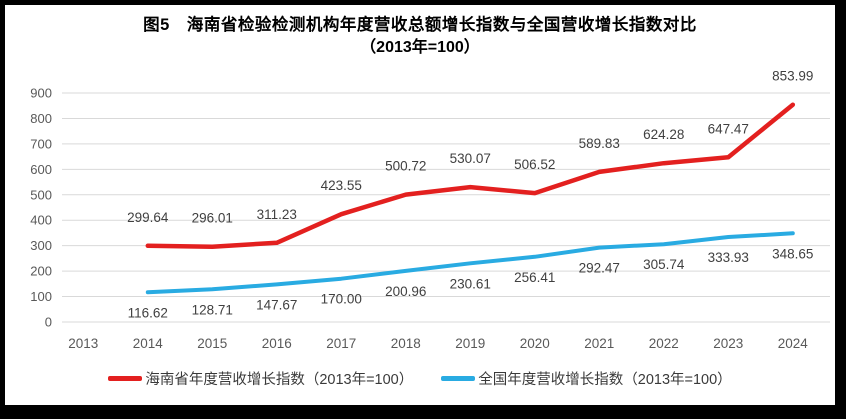 The height and width of the screenshot is (419, 846). I want to click on x-tick-label: 2015, so click(212, 343).